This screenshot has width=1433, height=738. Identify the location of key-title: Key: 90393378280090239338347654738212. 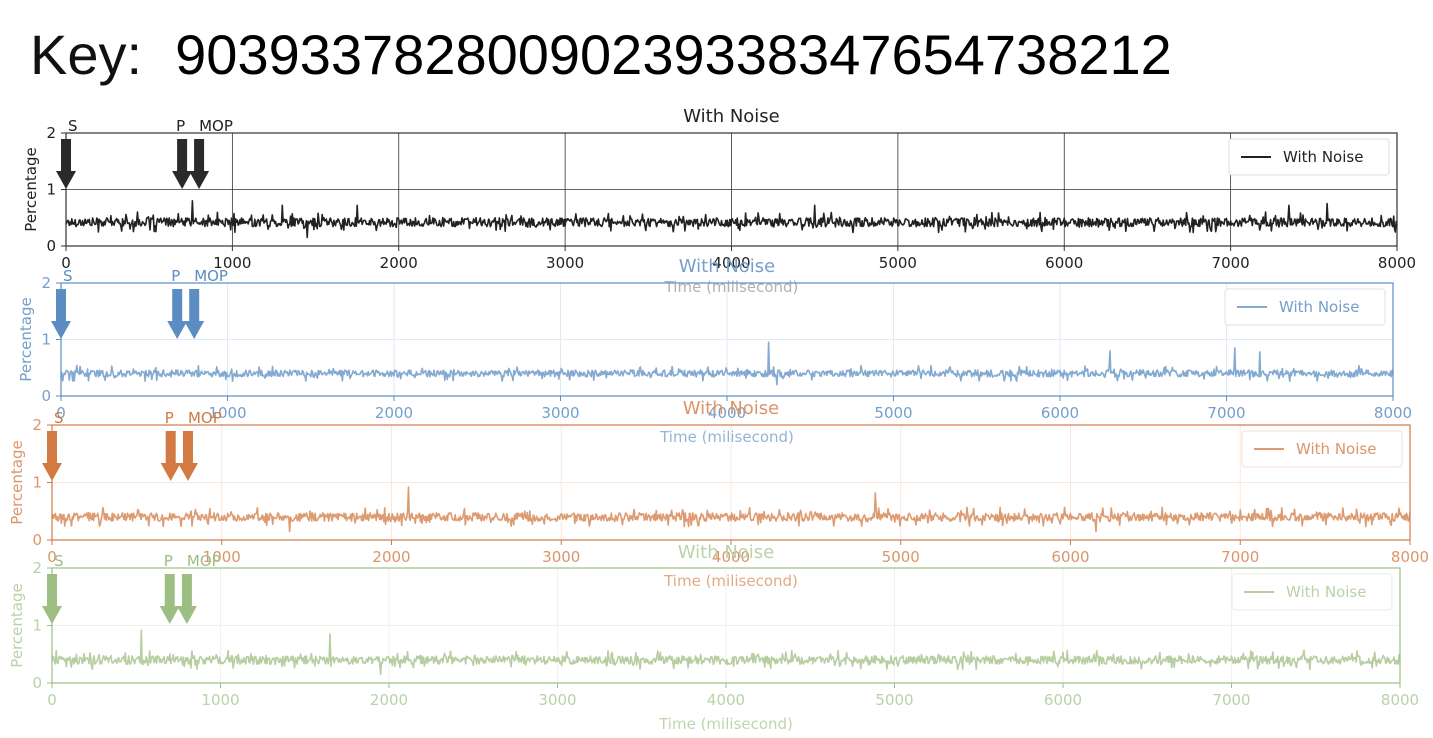
(601, 57).